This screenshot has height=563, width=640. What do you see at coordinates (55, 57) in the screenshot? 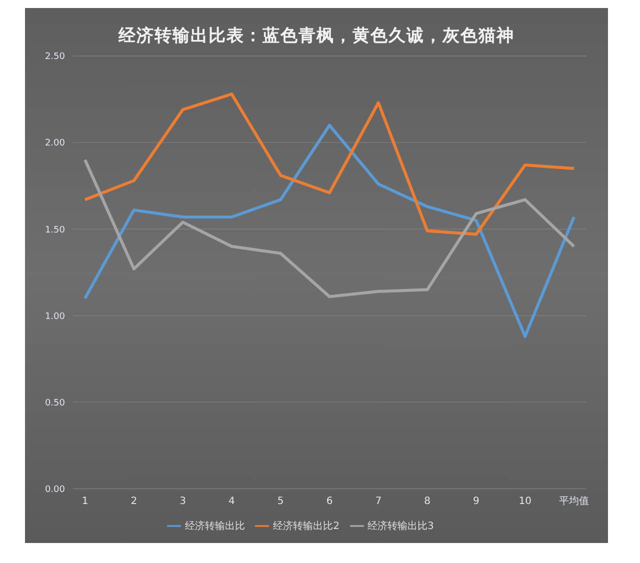
I see `y-tick-label: 2.50` at bounding box center [55, 57].